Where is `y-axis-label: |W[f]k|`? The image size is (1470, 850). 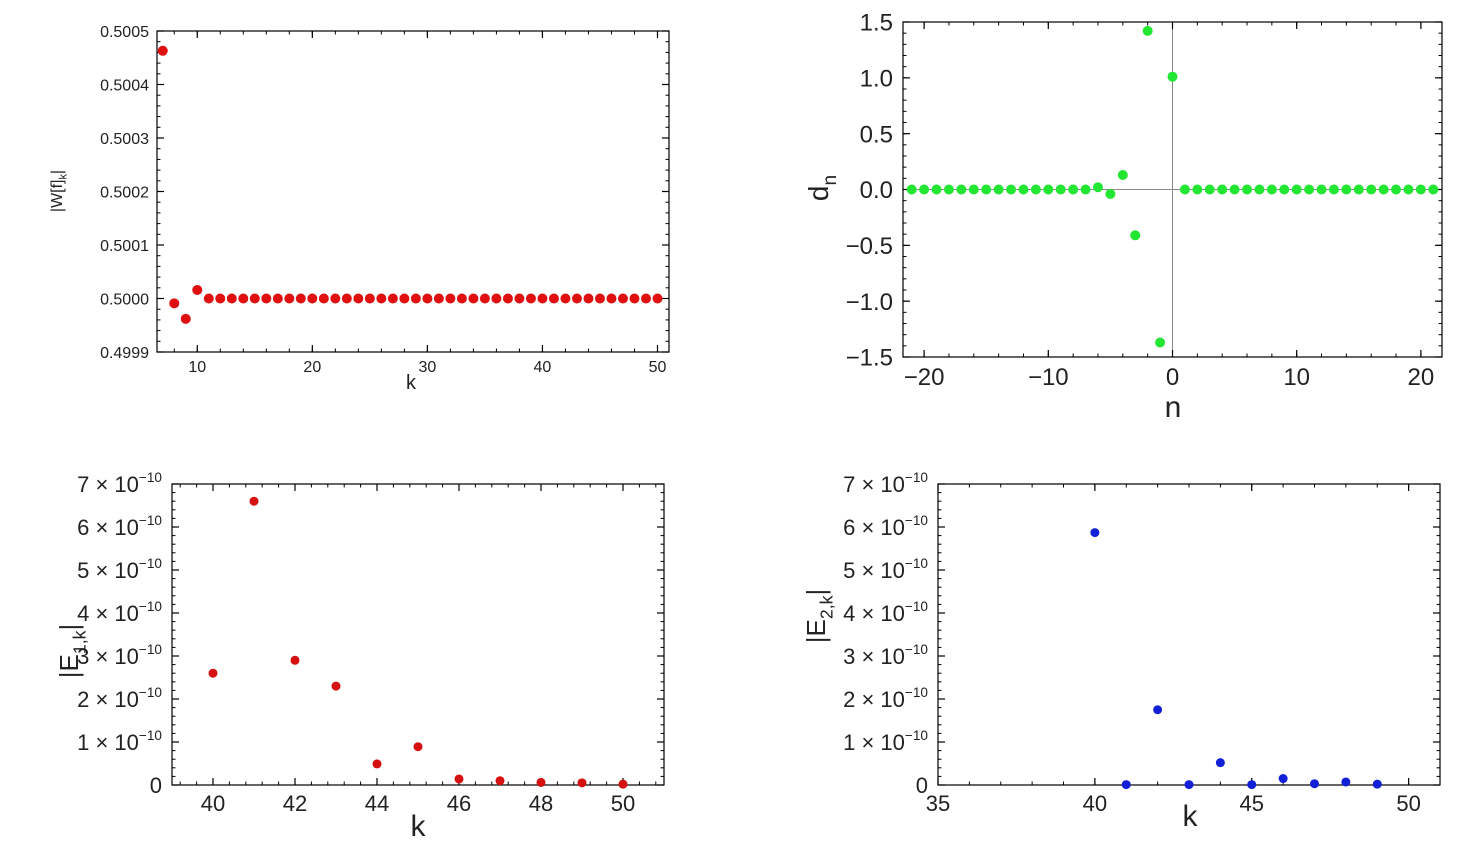
y-axis-label: |W[f]k| is located at coordinates (59, 191).